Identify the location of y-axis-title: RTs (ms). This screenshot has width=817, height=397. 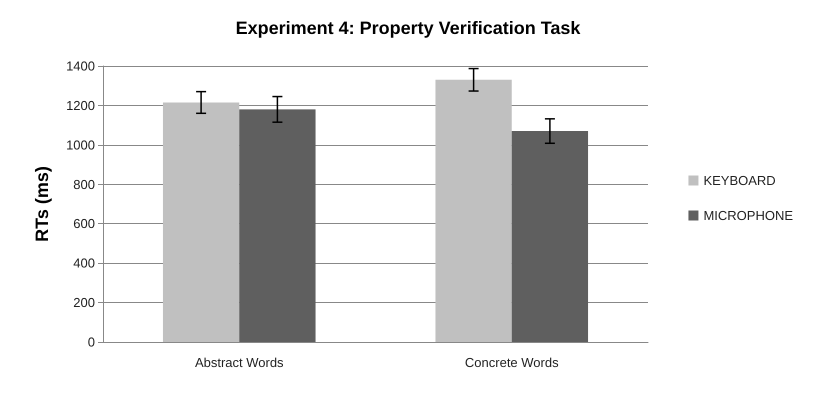
(42, 204).